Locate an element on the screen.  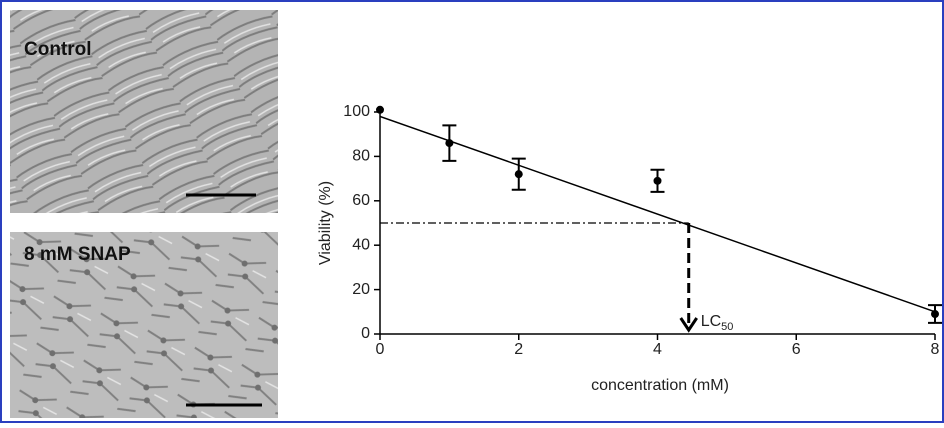
x-tick-label: 6 is located at coordinates (796, 349).